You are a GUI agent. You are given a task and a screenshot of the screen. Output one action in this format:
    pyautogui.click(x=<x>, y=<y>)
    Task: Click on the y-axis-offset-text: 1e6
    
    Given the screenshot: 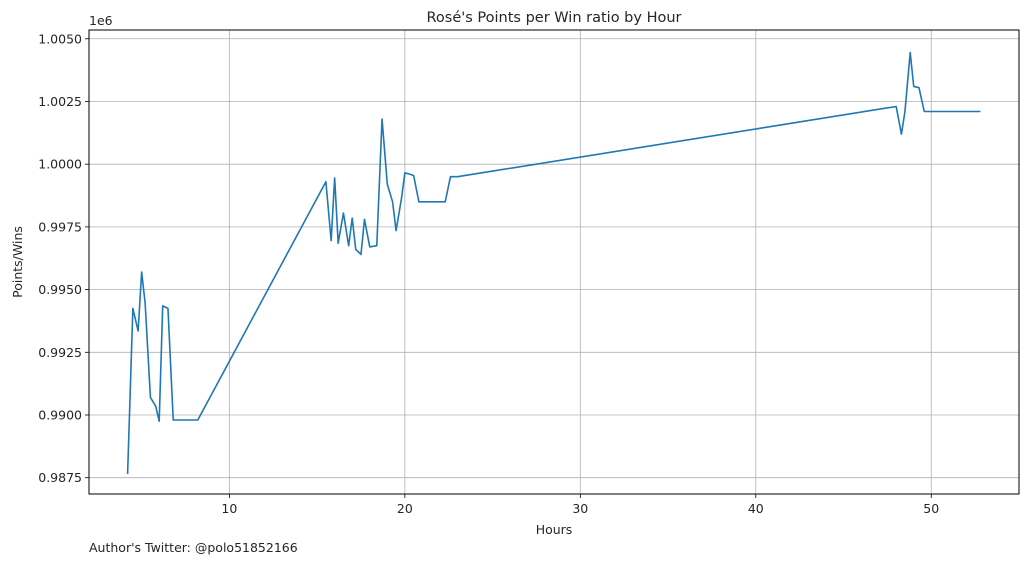 What is the action you would take?
    pyautogui.click(x=101, y=20)
    